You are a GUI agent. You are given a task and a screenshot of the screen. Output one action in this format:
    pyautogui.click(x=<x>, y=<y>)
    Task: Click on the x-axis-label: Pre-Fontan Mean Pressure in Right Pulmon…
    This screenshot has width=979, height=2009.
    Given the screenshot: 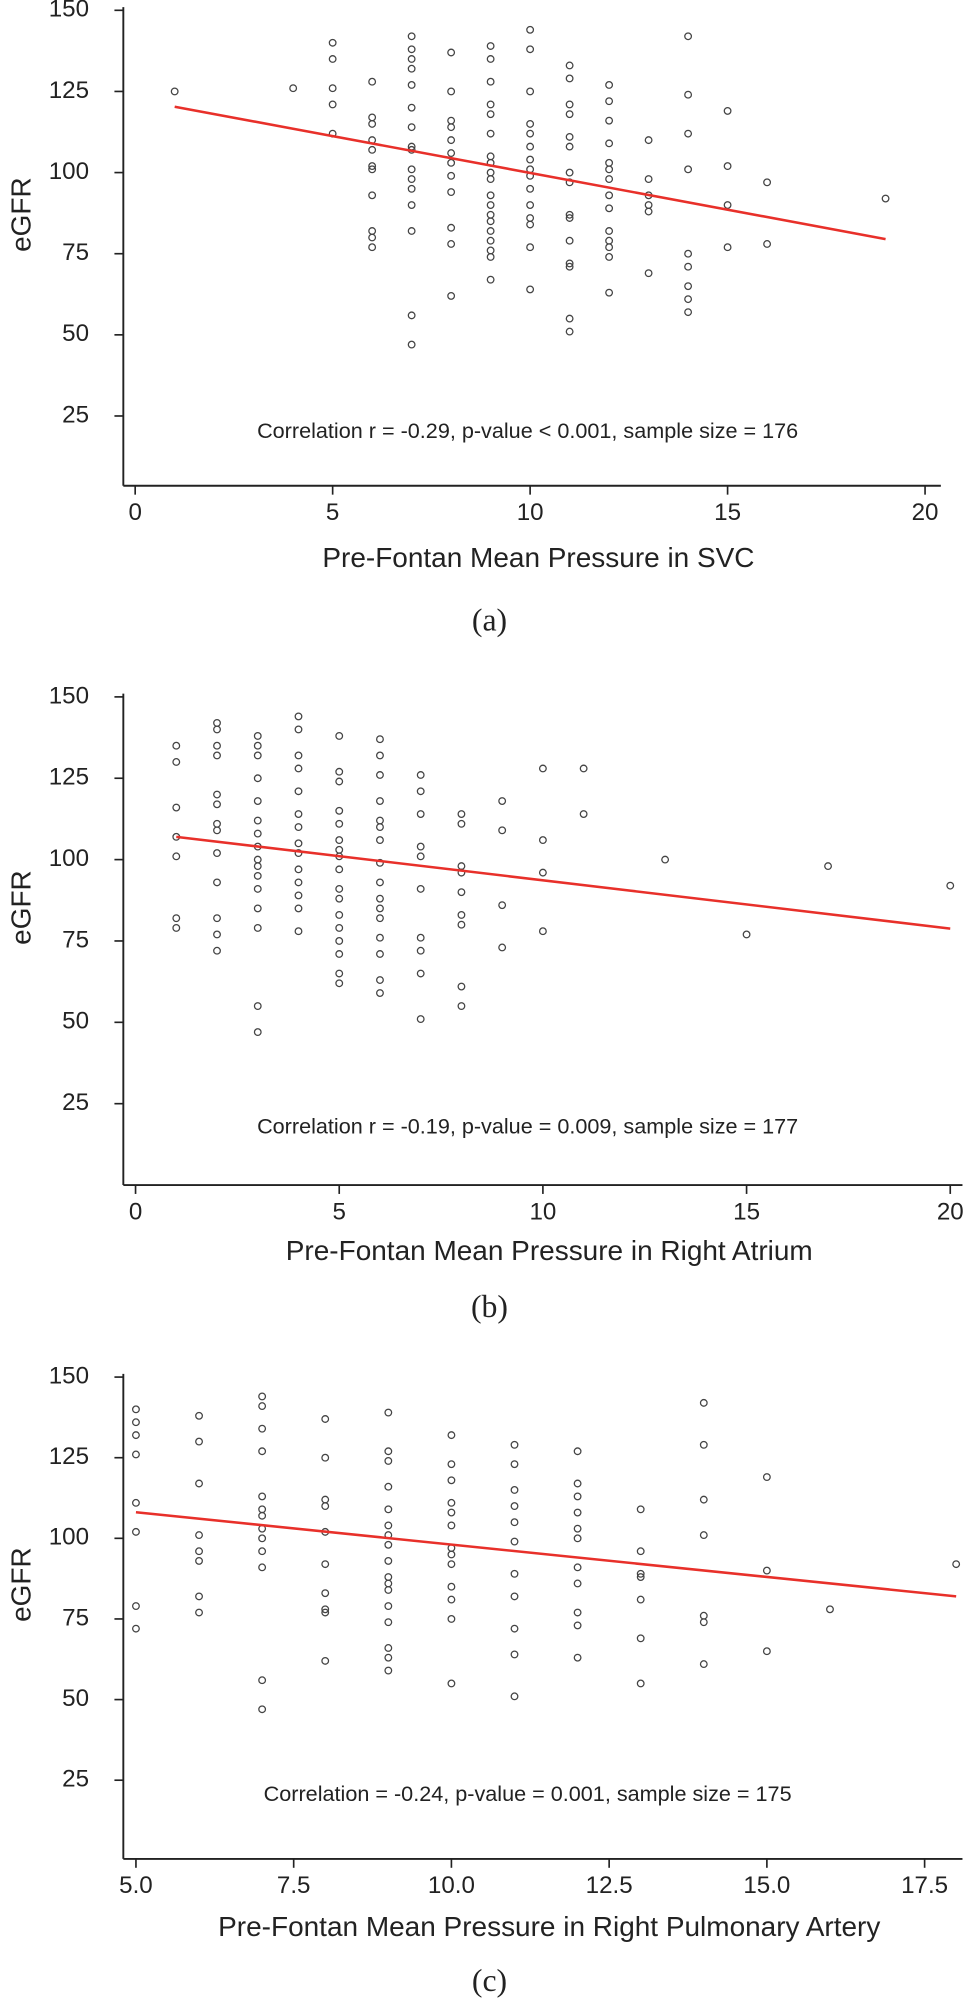 What is the action you would take?
    pyautogui.click(x=549, y=1926)
    